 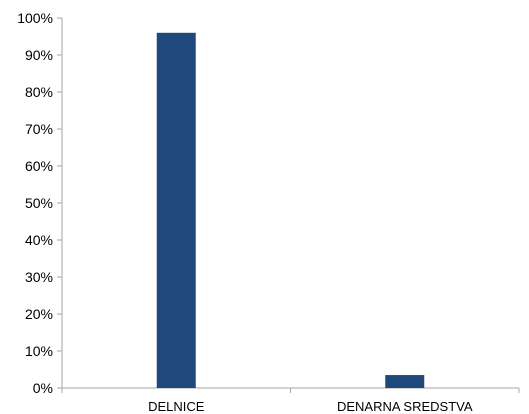 I want to click on x-tick-label: DELNICE, so click(x=176, y=406).